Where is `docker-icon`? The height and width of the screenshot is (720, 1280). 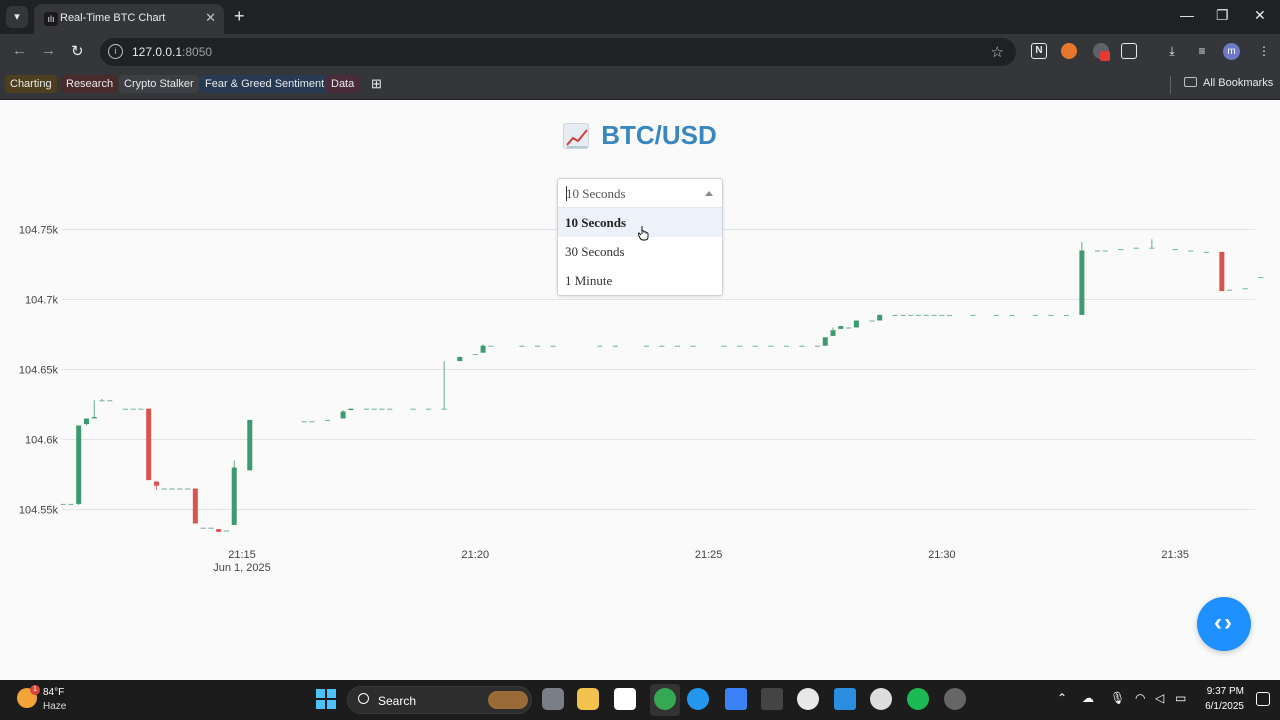
docker-icon is located at coordinates (698, 699).